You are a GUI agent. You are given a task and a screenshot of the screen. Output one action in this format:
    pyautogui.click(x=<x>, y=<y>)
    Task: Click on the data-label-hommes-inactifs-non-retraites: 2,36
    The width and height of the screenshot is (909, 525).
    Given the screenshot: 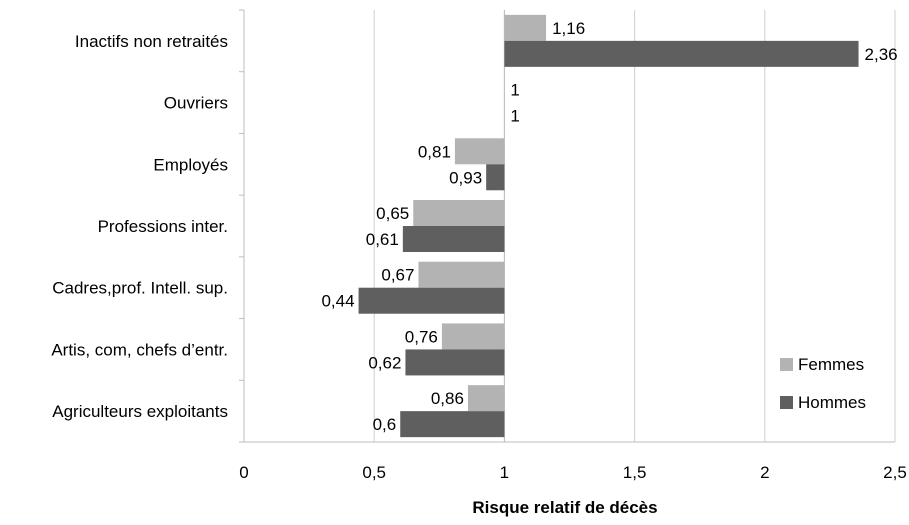 What is the action you would take?
    pyautogui.click(x=881, y=54)
    